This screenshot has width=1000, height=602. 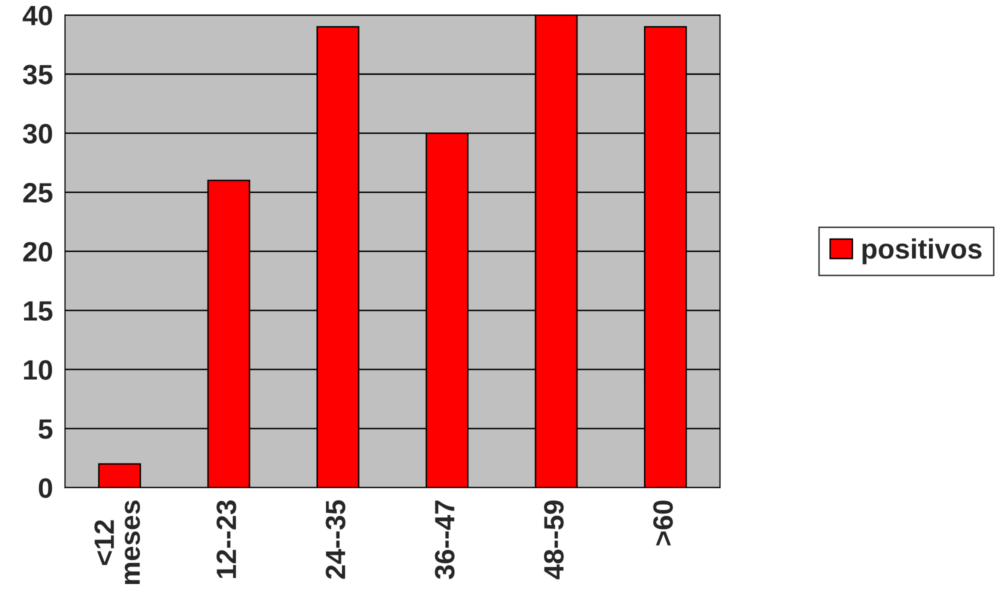 I want to click on legend-label: positivos, so click(x=922, y=251).